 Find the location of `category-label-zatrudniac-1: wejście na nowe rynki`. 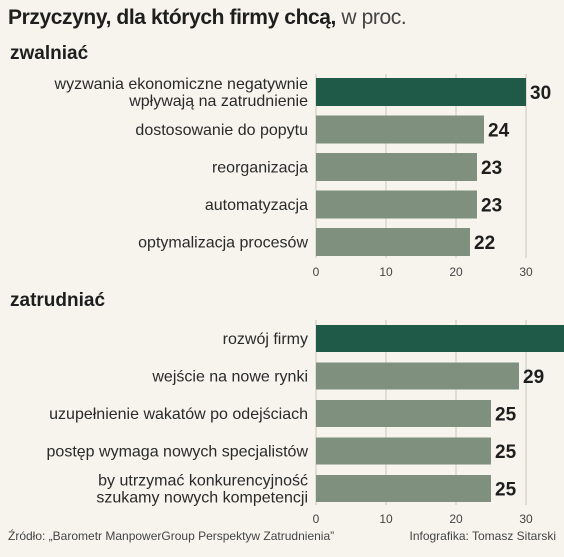

category-label-zatrudniac-1: wejście na nowe rynki is located at coordinates (229, 377).